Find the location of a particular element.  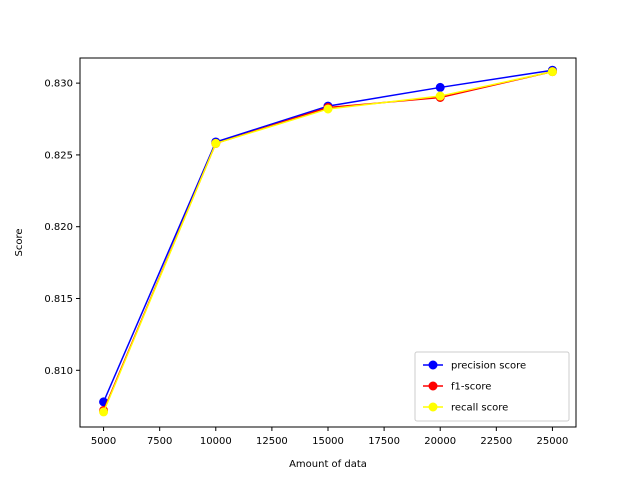

y-axis-label: Score is located at coordinates (19, 242).